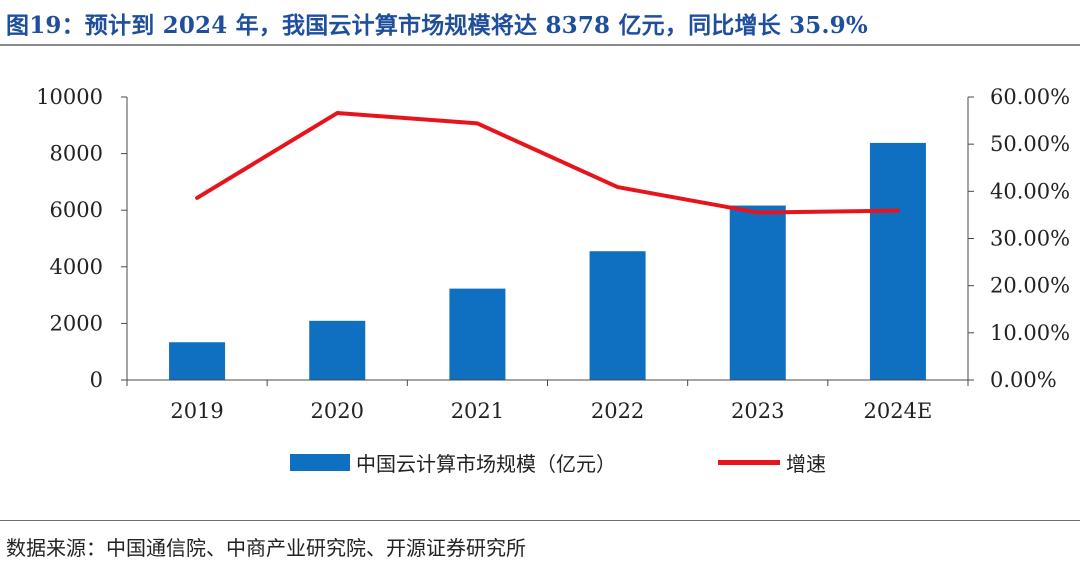 The image size is (1080, 567). What do you see at coordinates (617, 315) in the screenshot?
I see `bar-2022` at bounding box center [617, 315].